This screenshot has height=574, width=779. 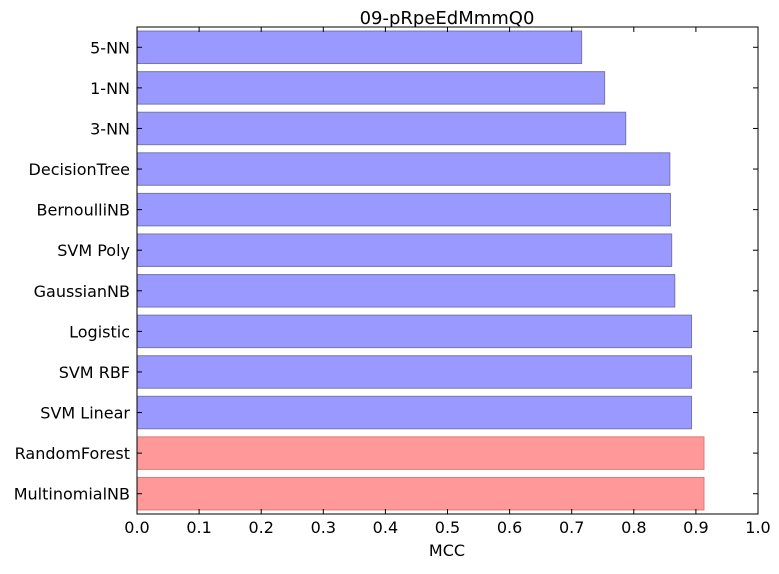 What do you see at coordinates (359, 47) in the screenshot?
I see `bar-5-nn` at bounding box center [359, 47].